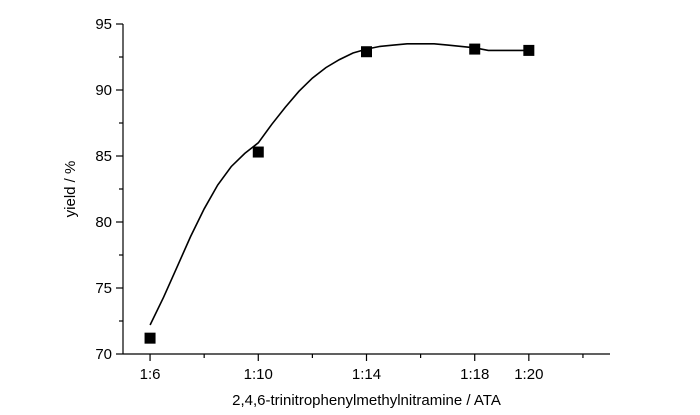  What do you see at coordinates (474, 374) in the screenshot?
I see `x-tick-label: 1:18` at bounding box center [474, 374].